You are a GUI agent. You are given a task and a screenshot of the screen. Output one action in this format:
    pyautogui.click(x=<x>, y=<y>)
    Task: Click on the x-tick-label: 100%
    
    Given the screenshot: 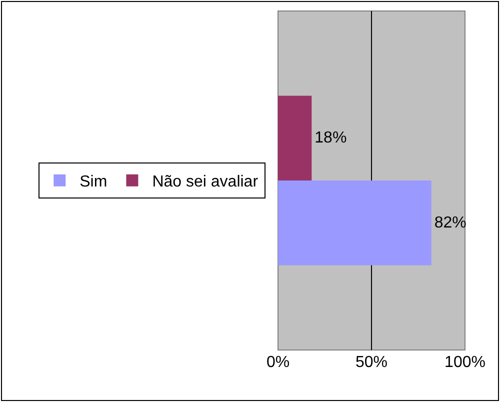 What is the action you would take?
    pyautogui.click(x=465, y=362)
    